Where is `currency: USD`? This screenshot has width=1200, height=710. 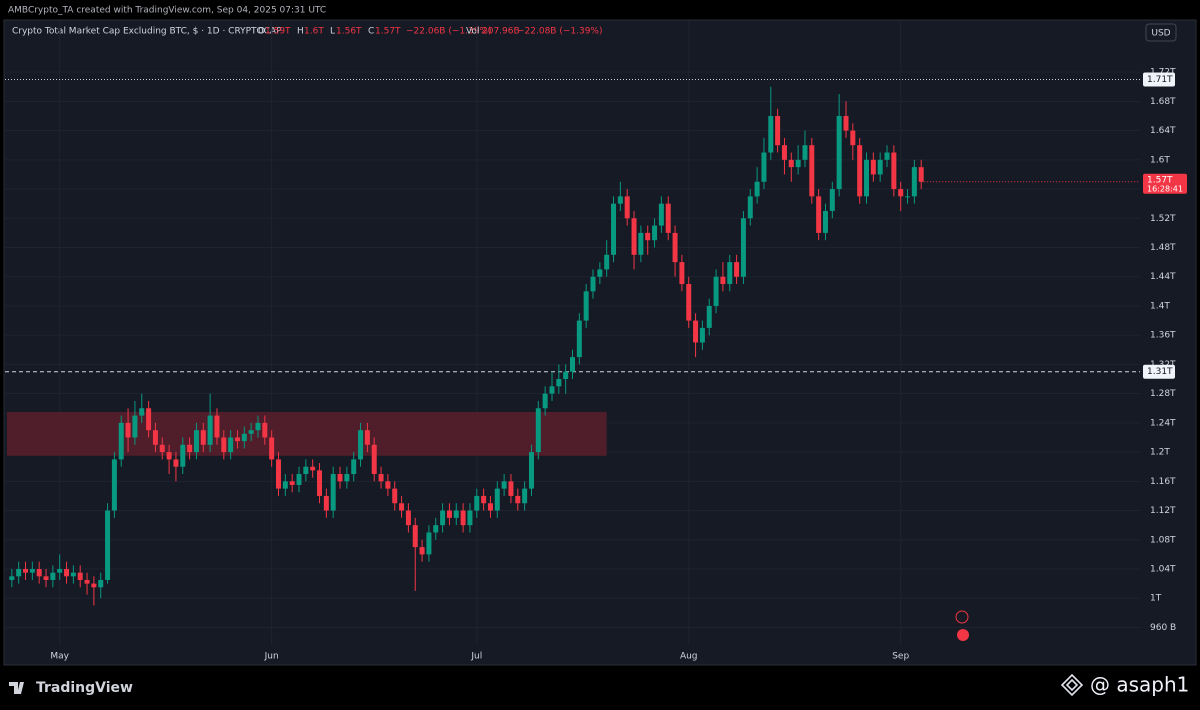
currency: USD is located at coordinates (1160, 34).